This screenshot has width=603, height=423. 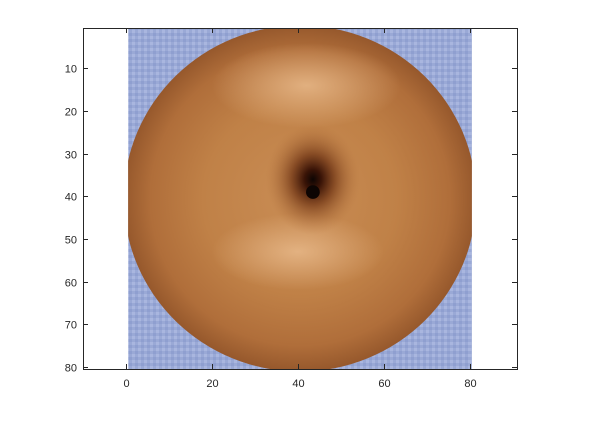 I want to click on y-tick-label-30: 30, so click(x=71, y=156).